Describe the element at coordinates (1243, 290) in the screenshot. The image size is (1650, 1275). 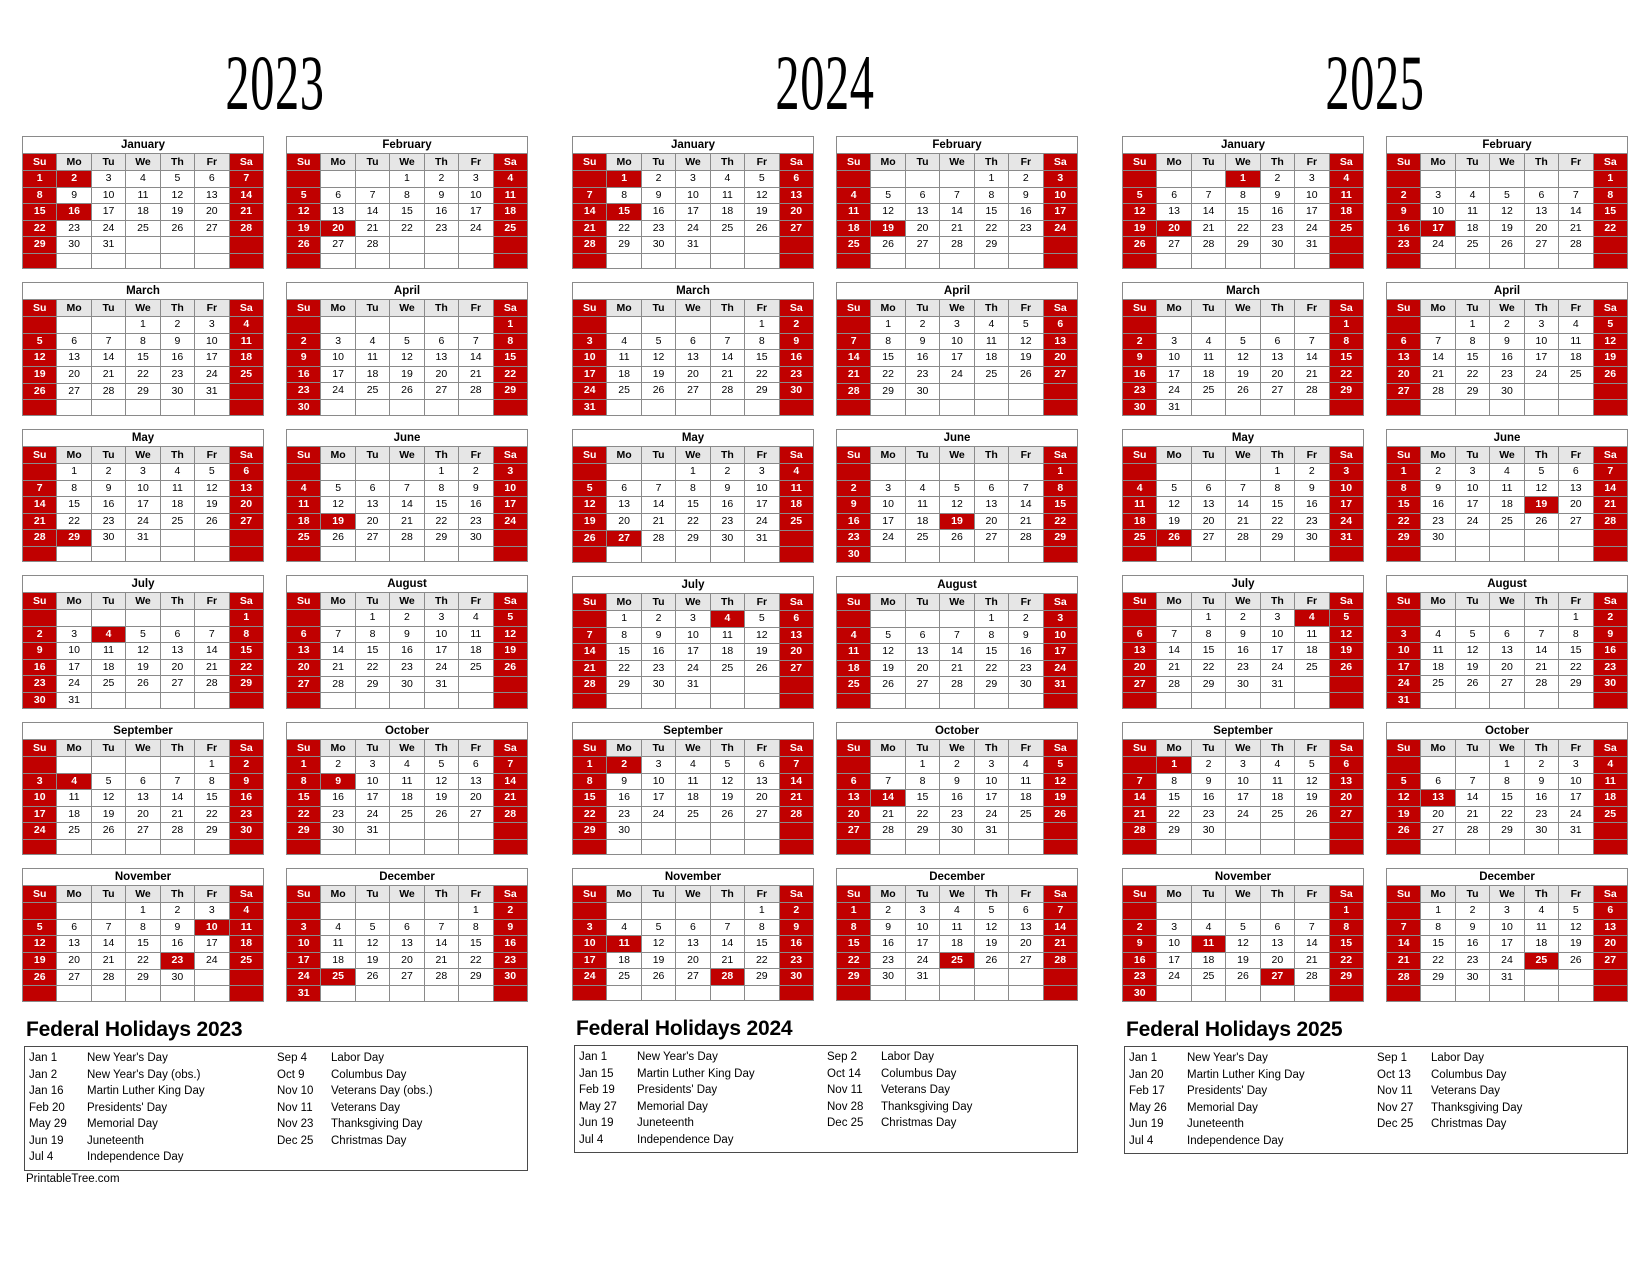
I see `month-name: March` at that location.